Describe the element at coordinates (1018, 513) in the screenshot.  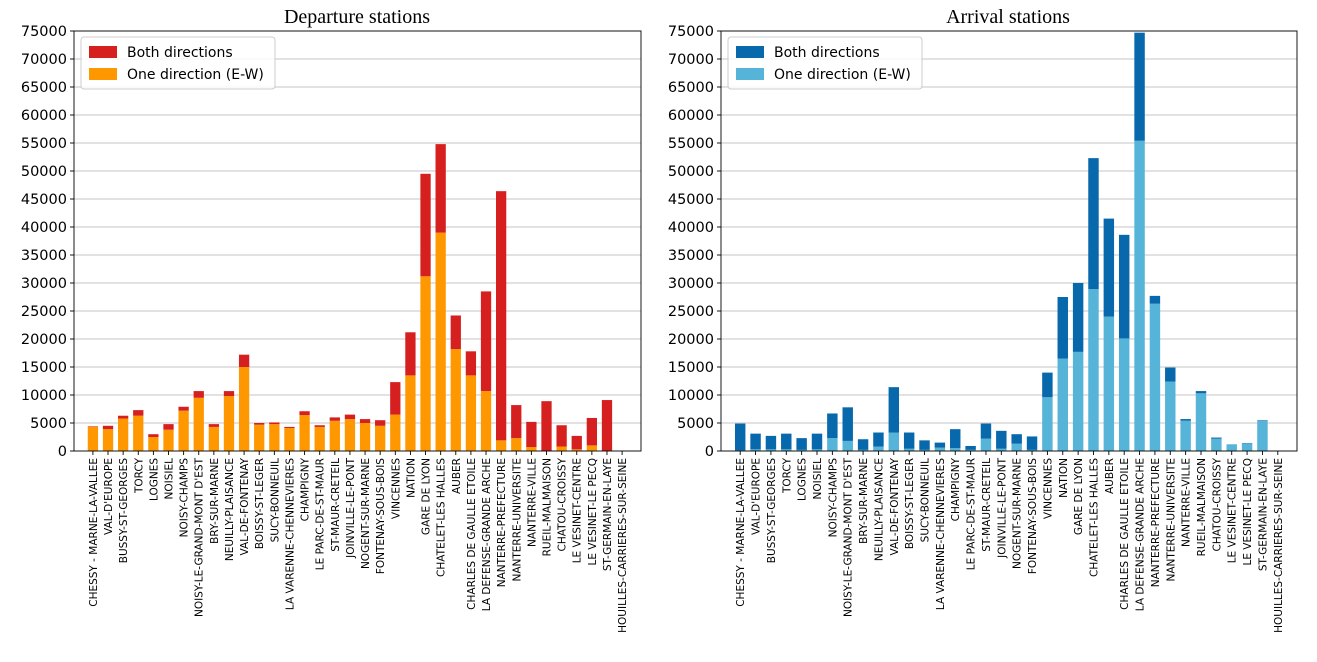
I see `x-tick-label: NOGENT-SUR-MARNE` at that location.